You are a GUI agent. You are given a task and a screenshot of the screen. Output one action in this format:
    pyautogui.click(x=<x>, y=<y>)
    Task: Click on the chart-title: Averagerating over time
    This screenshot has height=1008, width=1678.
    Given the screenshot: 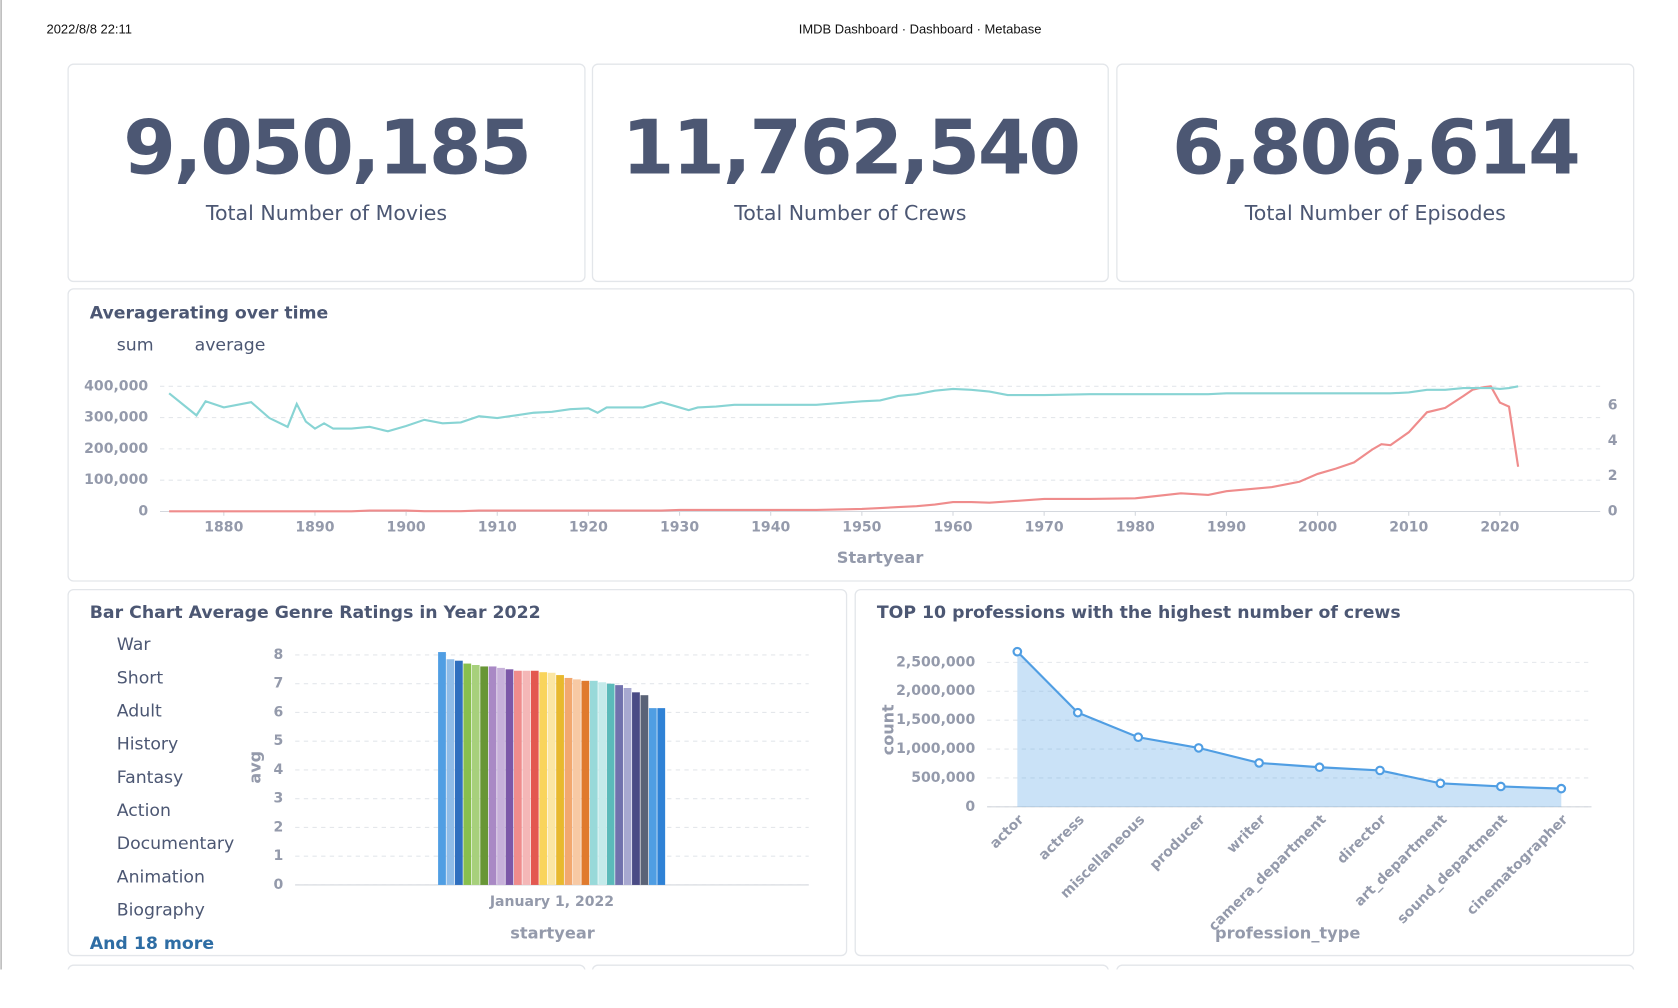 What is the action you would take?
    pyautogui.click(x=209, y=314)
    